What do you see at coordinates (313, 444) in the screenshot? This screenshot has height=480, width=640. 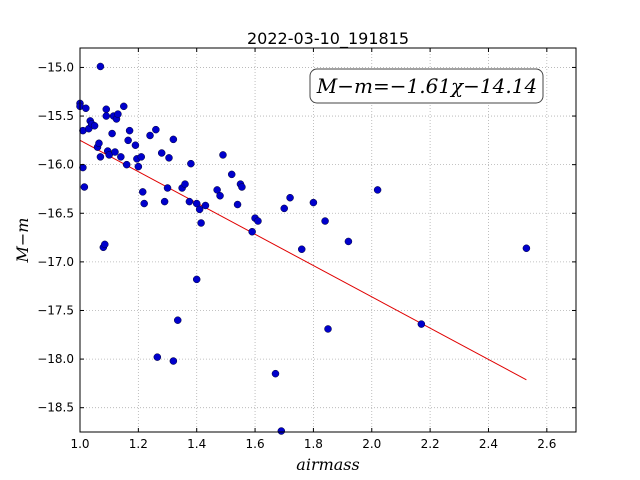 I see `x-tick-label: 1.8` at bounding box center [313, 444].